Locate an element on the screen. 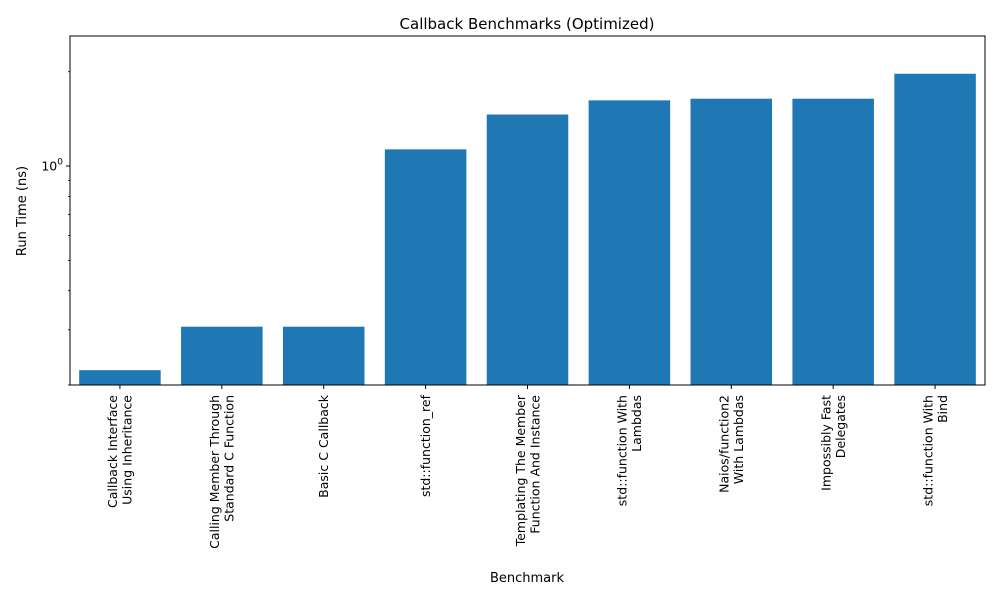 The image size is (1000, 600). x-axis-label: Benchmark is located at coordinates (527, 578).